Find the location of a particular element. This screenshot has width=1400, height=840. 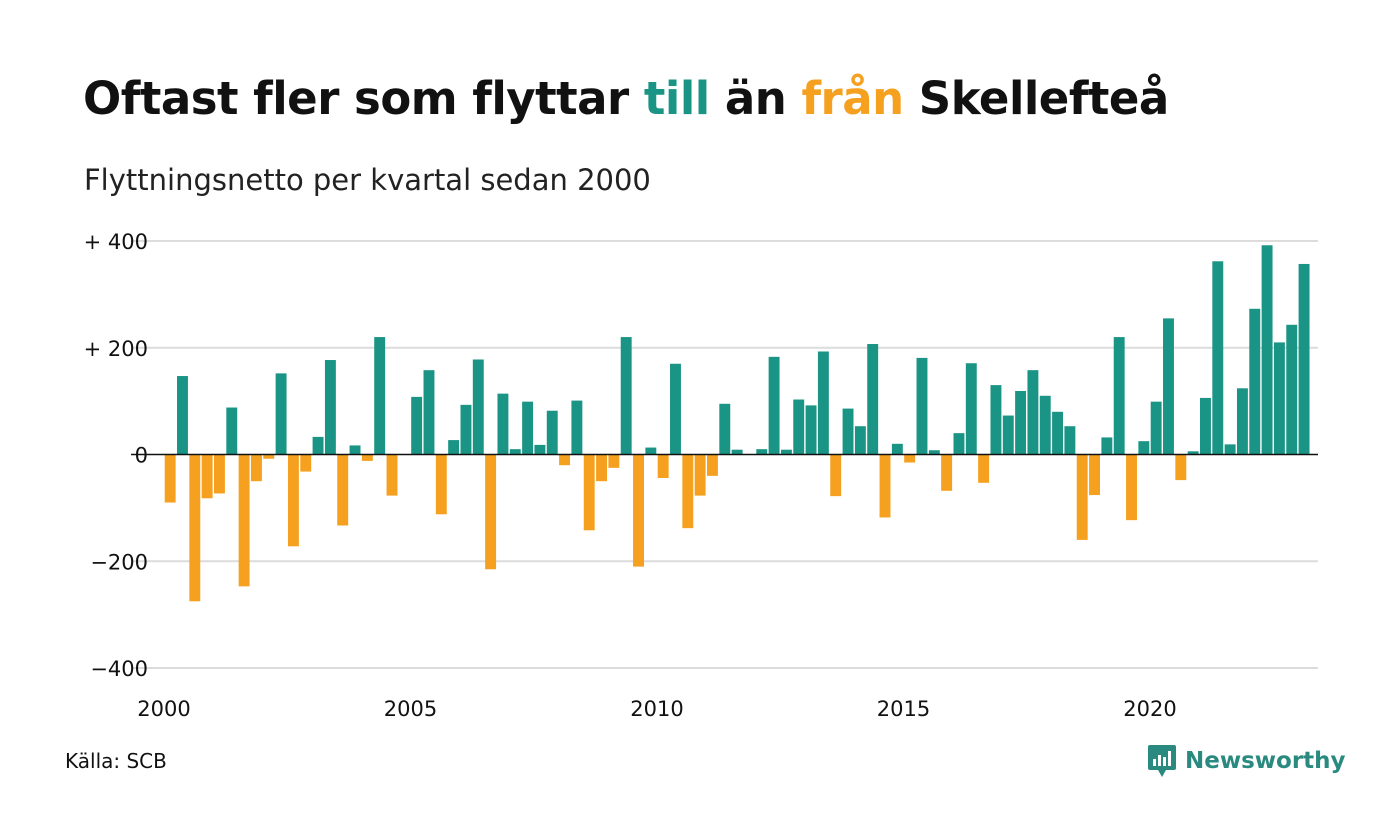

y-tick-label: −400 is located at coordinates (119, 669).